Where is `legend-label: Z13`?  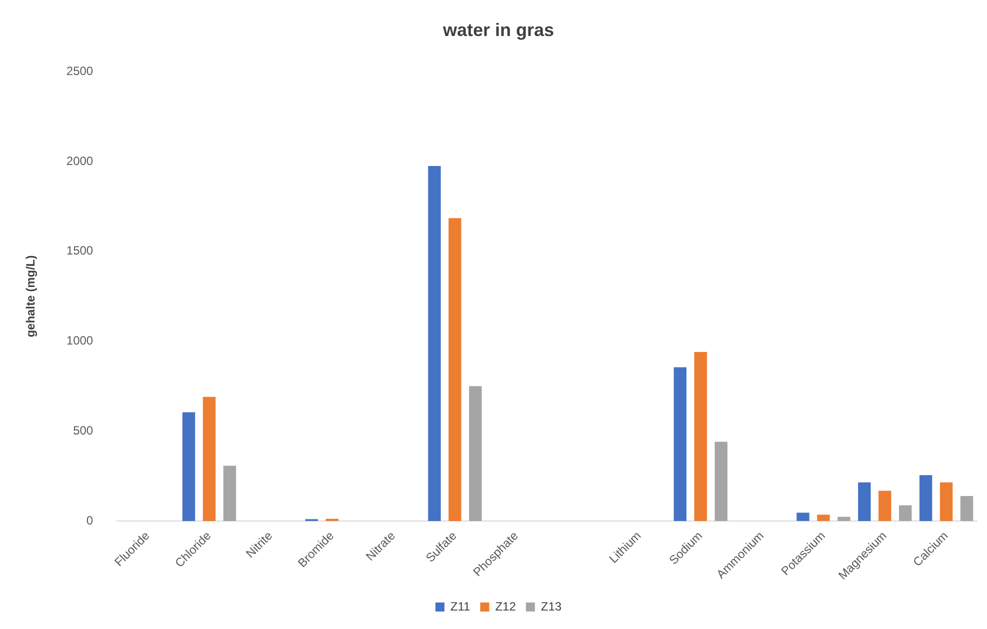
legend-label: Z13 is located at coordinates (551, 606).